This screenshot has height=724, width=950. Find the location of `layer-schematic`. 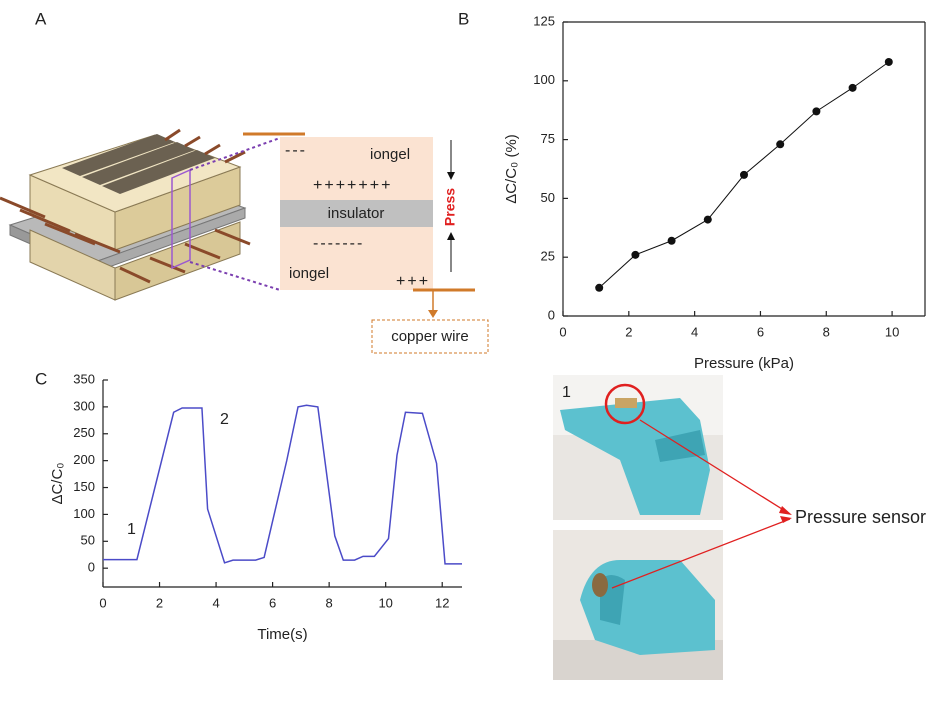

layer-schematic is located at coordinates (366, 243).